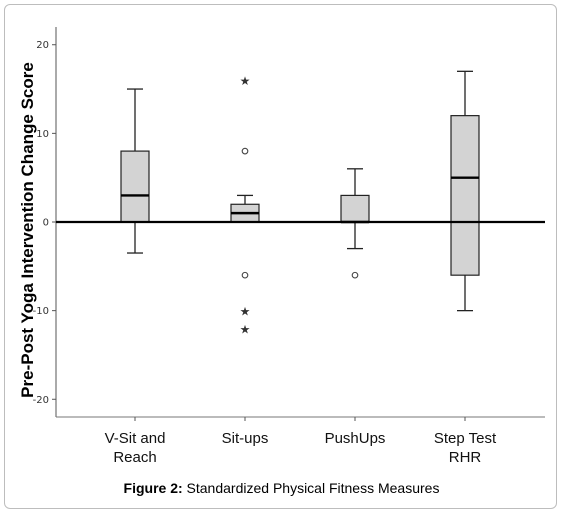 The image size is (563, 515). I want to click on caption-label: Figure 2:, so click(153, 488).